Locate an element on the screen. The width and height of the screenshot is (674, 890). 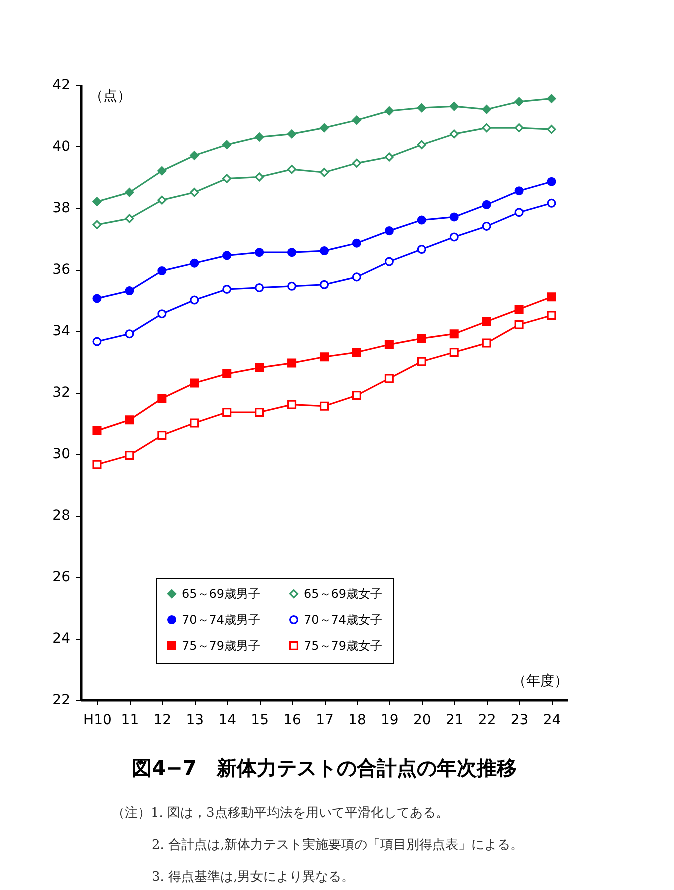
y-tick-label: 32 is located at coordinates (61, 393).